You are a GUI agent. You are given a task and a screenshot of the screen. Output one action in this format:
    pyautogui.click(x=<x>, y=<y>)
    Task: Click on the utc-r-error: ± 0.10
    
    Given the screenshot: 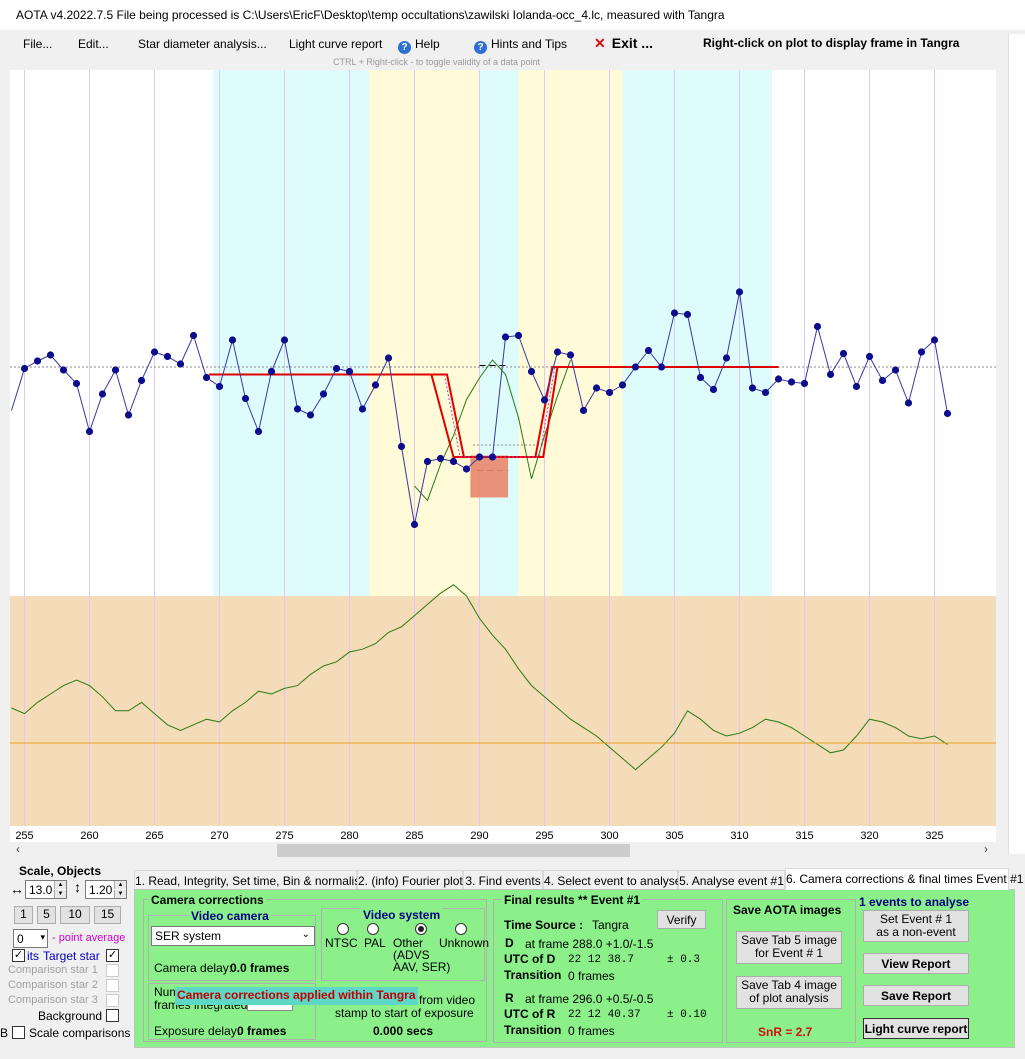 What is the action you would take?
    pyautogui.click(x=687, y=1015)
    